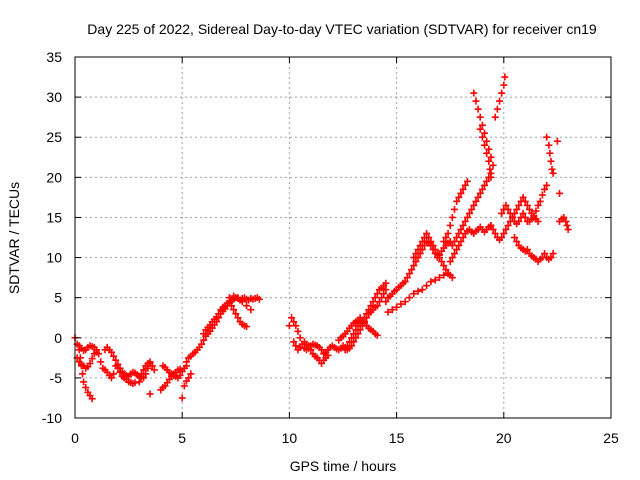 This screenshot has height=480, width=640. I want to click on x-axis-label: GPS time / hours, so click(343, 466).